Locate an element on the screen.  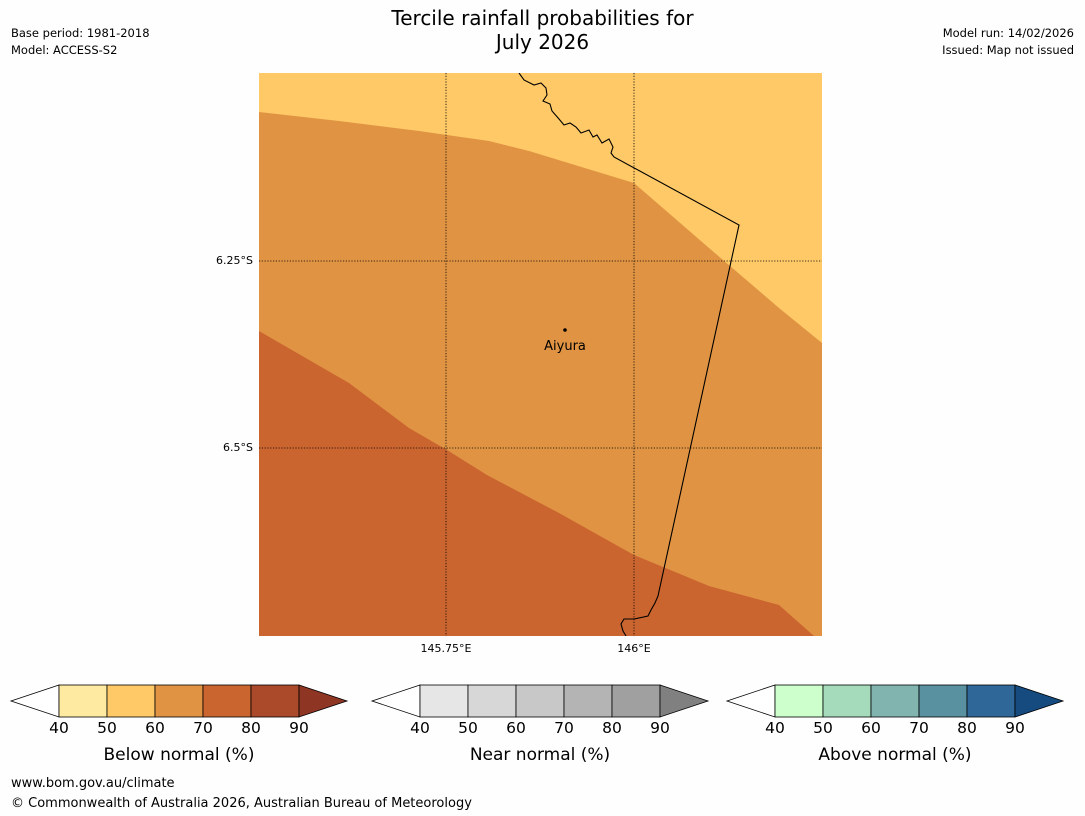
colorbar-near-normal is located at coordinates (540, 701).